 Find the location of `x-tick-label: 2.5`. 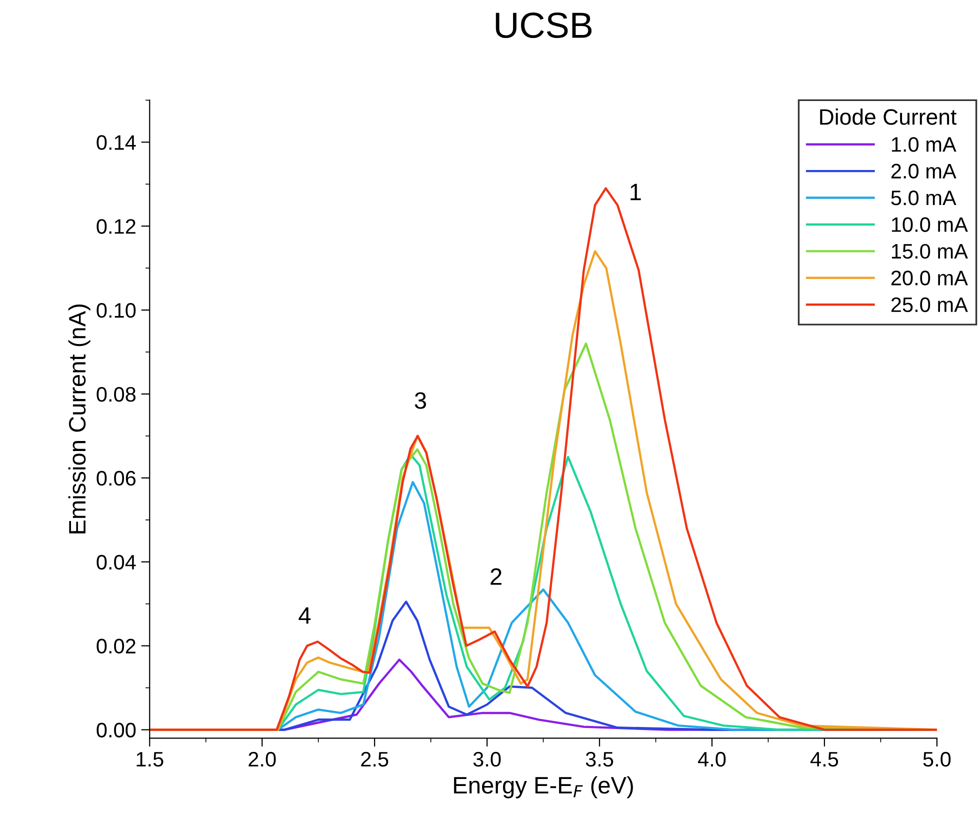

x-tick-label: 2.5 is located at coordinates (374, 759).